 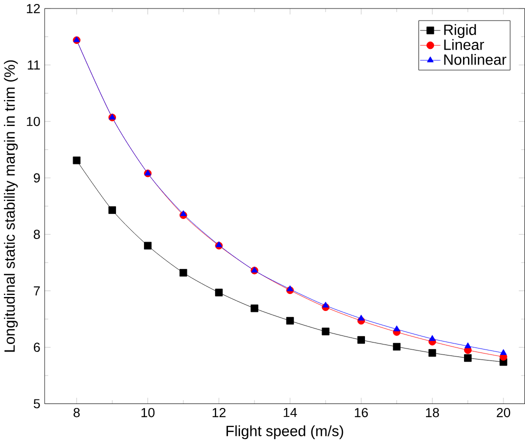 I want to click on x-tick-label: 14, so click(x=290, y=412).